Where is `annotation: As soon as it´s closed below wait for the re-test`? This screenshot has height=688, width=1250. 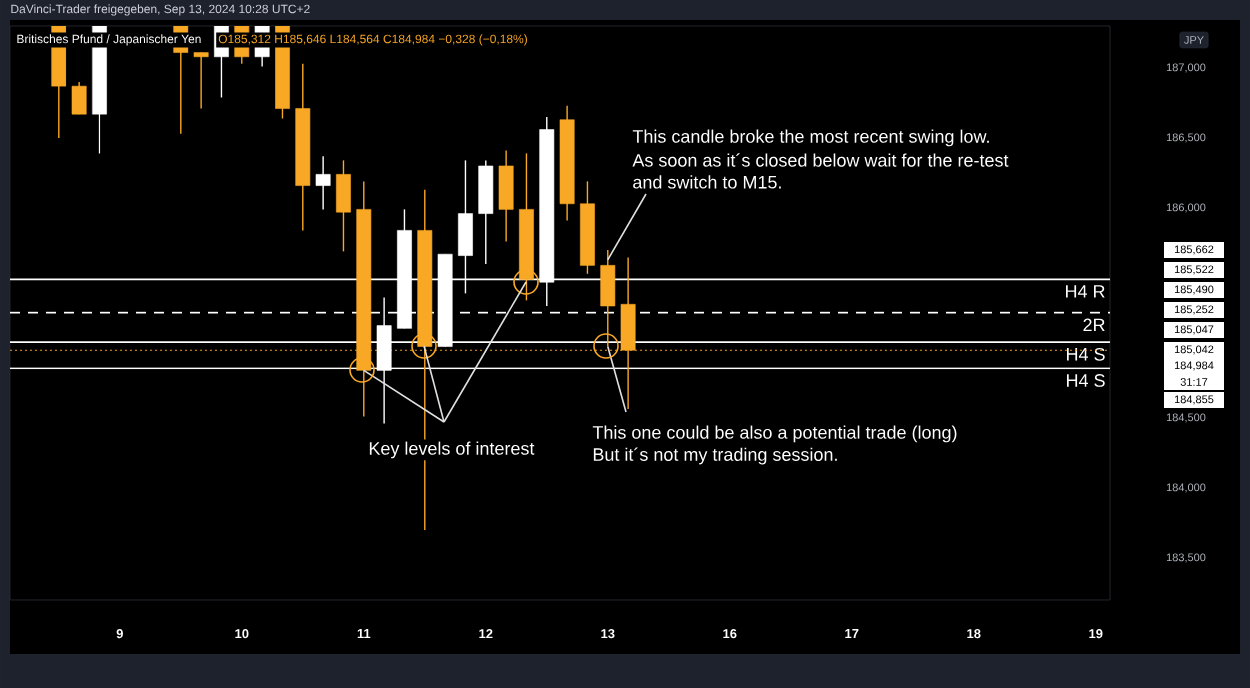 annotation: As soon as it´s closed below wait for the re-test is located at coordinates (820, 160).